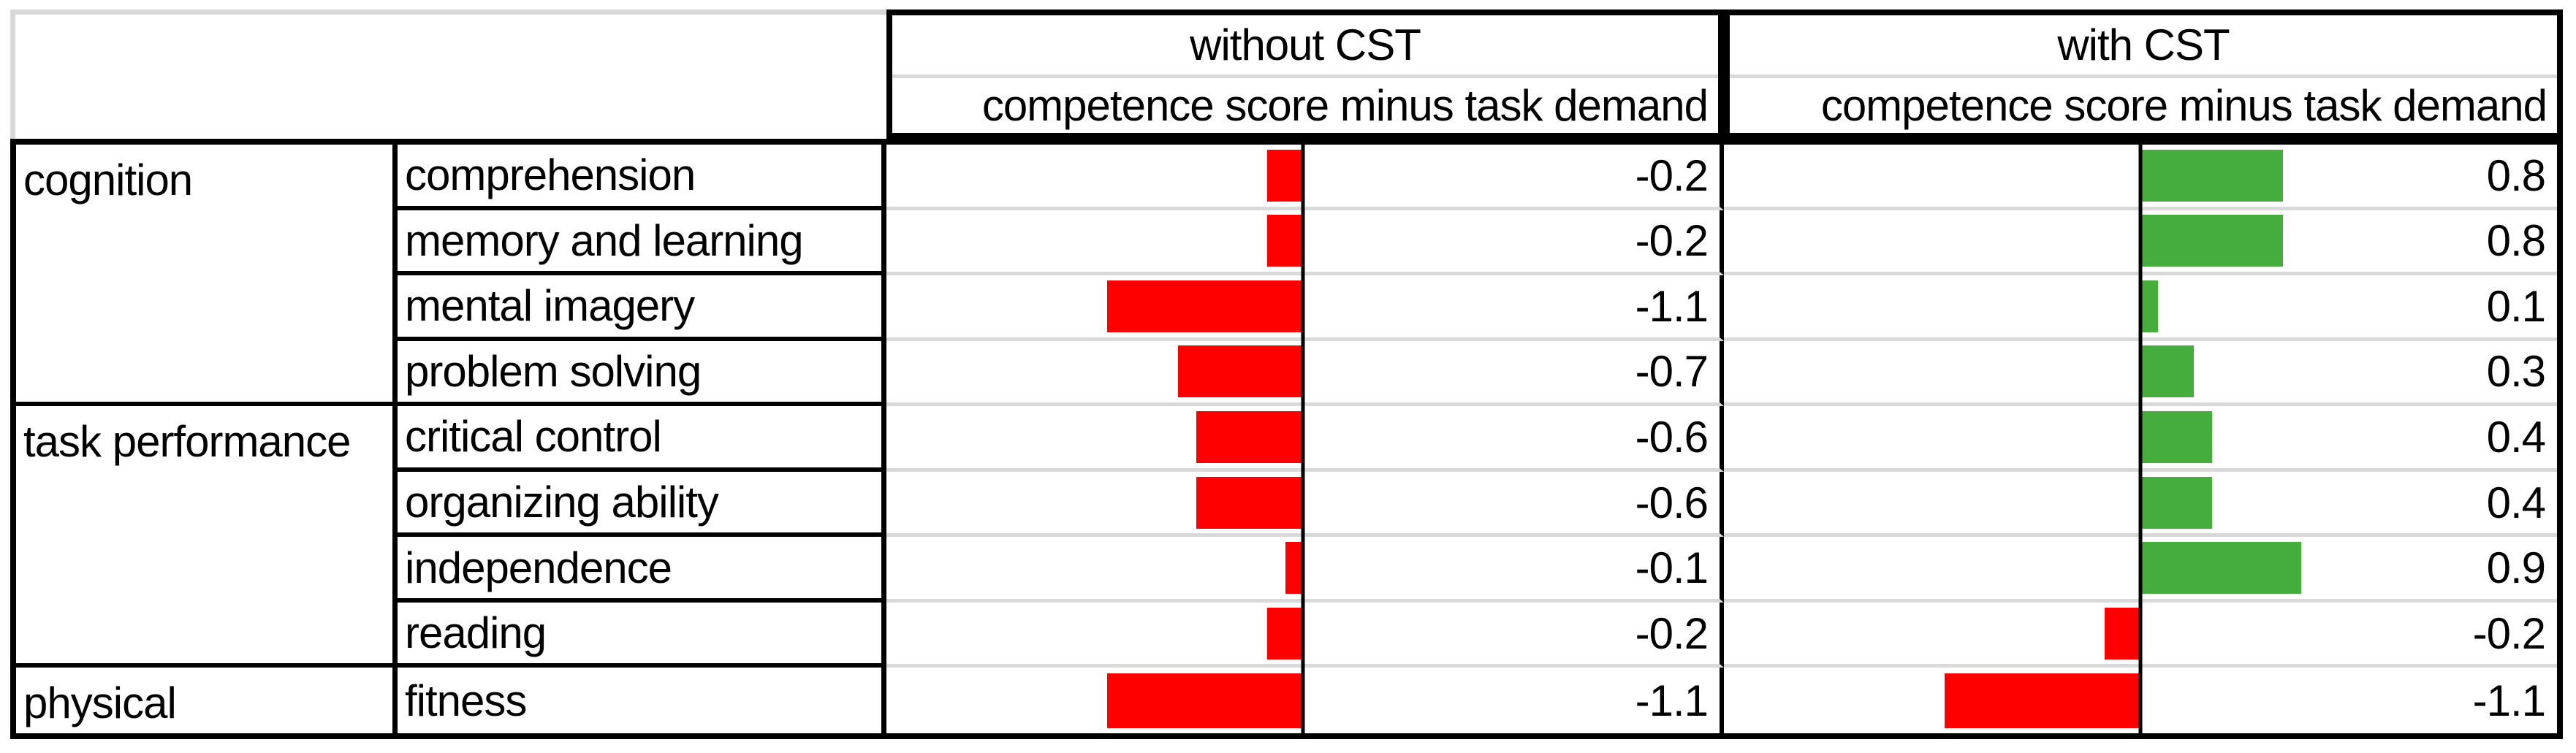 Image resolution: width=2576 pixels, height=753 pixels. Describe the element at coordinates (207, 700) in the screenshot. I see `category-cell-physical: physical` at that location.